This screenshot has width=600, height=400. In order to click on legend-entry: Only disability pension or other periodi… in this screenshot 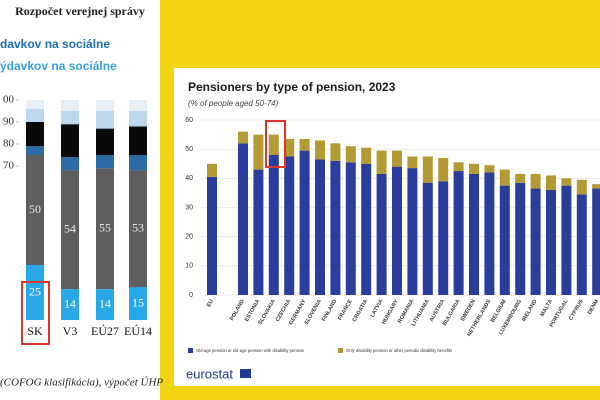, I will do `click(399, 350)`.